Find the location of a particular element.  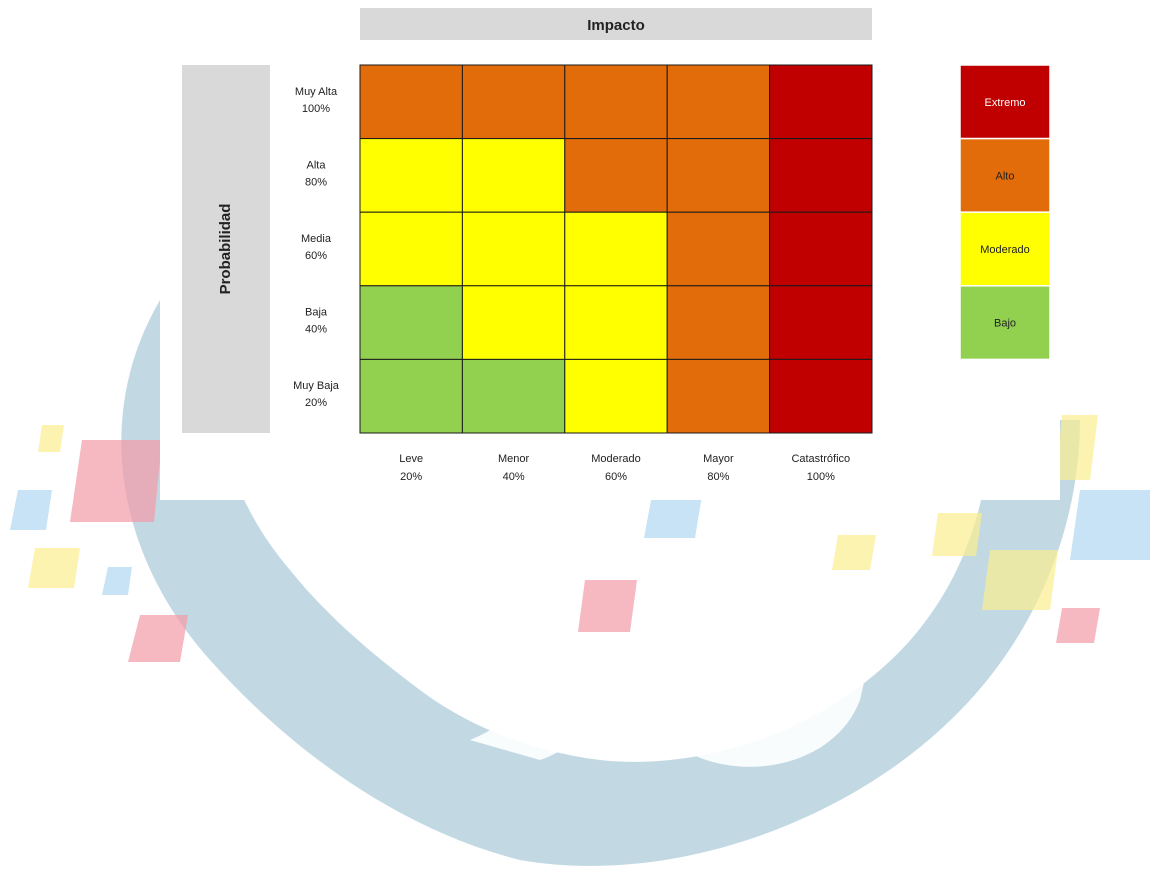

y-axis-title: Probabilidad is located at coordinates (225, 249).